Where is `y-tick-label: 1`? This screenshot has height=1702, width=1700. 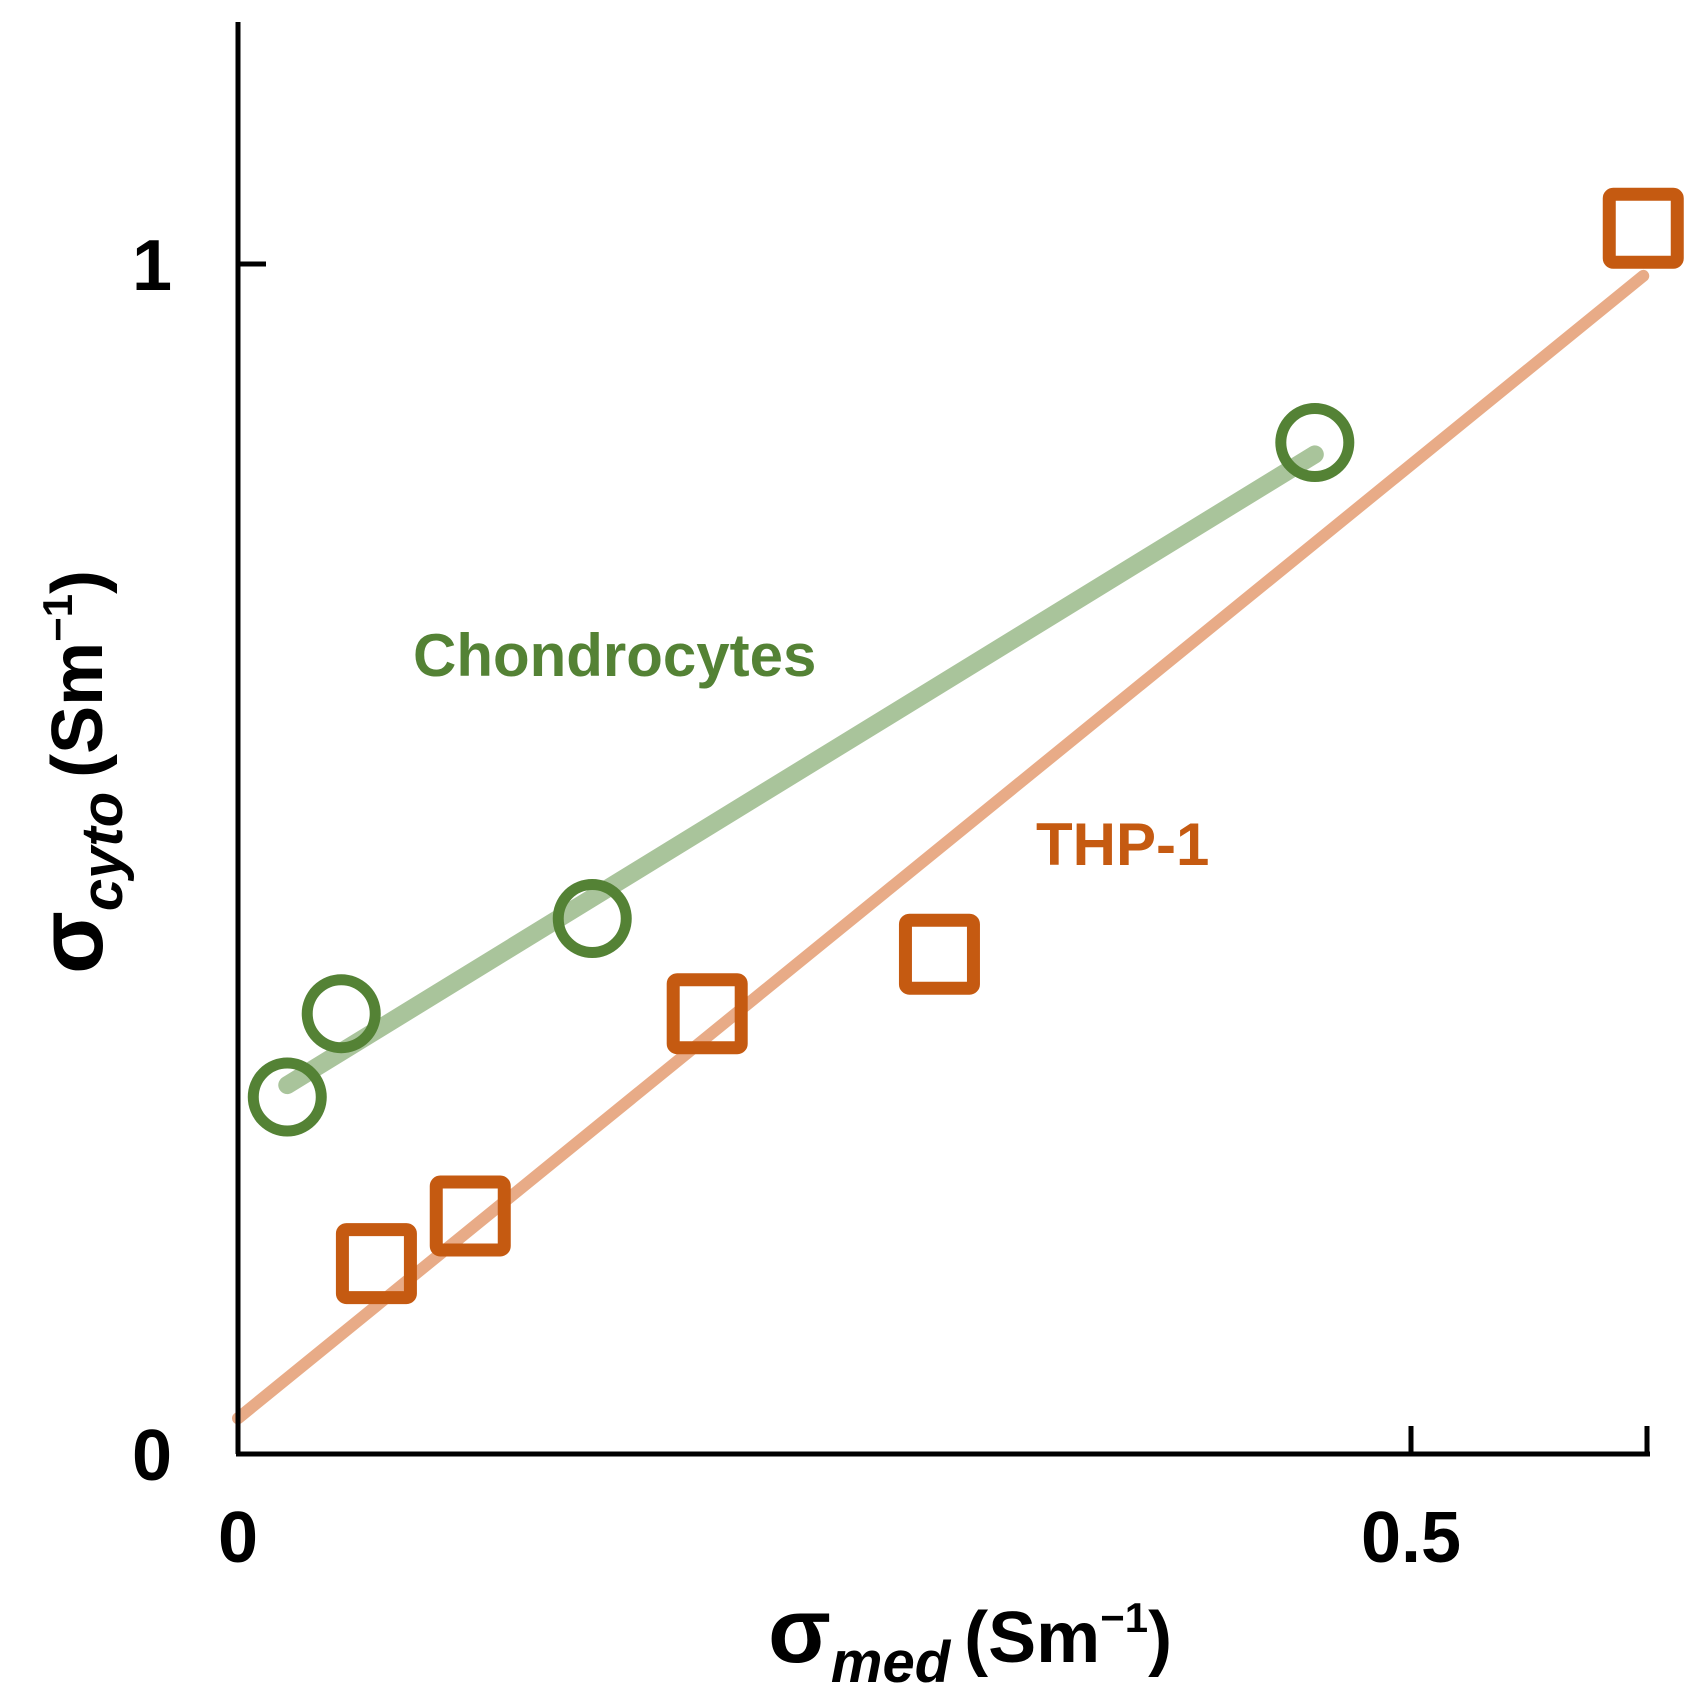 y-tick-label: 1 is located at coordinates (152, 266).